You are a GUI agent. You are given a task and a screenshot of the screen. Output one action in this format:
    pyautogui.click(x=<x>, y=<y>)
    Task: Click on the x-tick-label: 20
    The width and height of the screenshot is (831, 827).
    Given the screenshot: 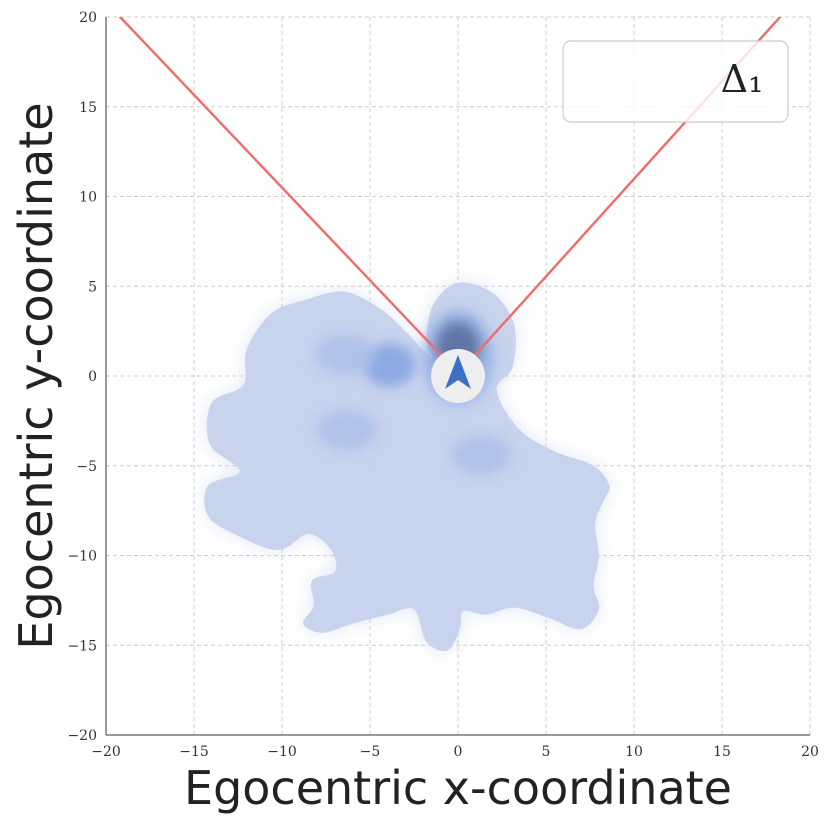 What is the action you would take?
    pyautogui.click(x=810, y=752)
    